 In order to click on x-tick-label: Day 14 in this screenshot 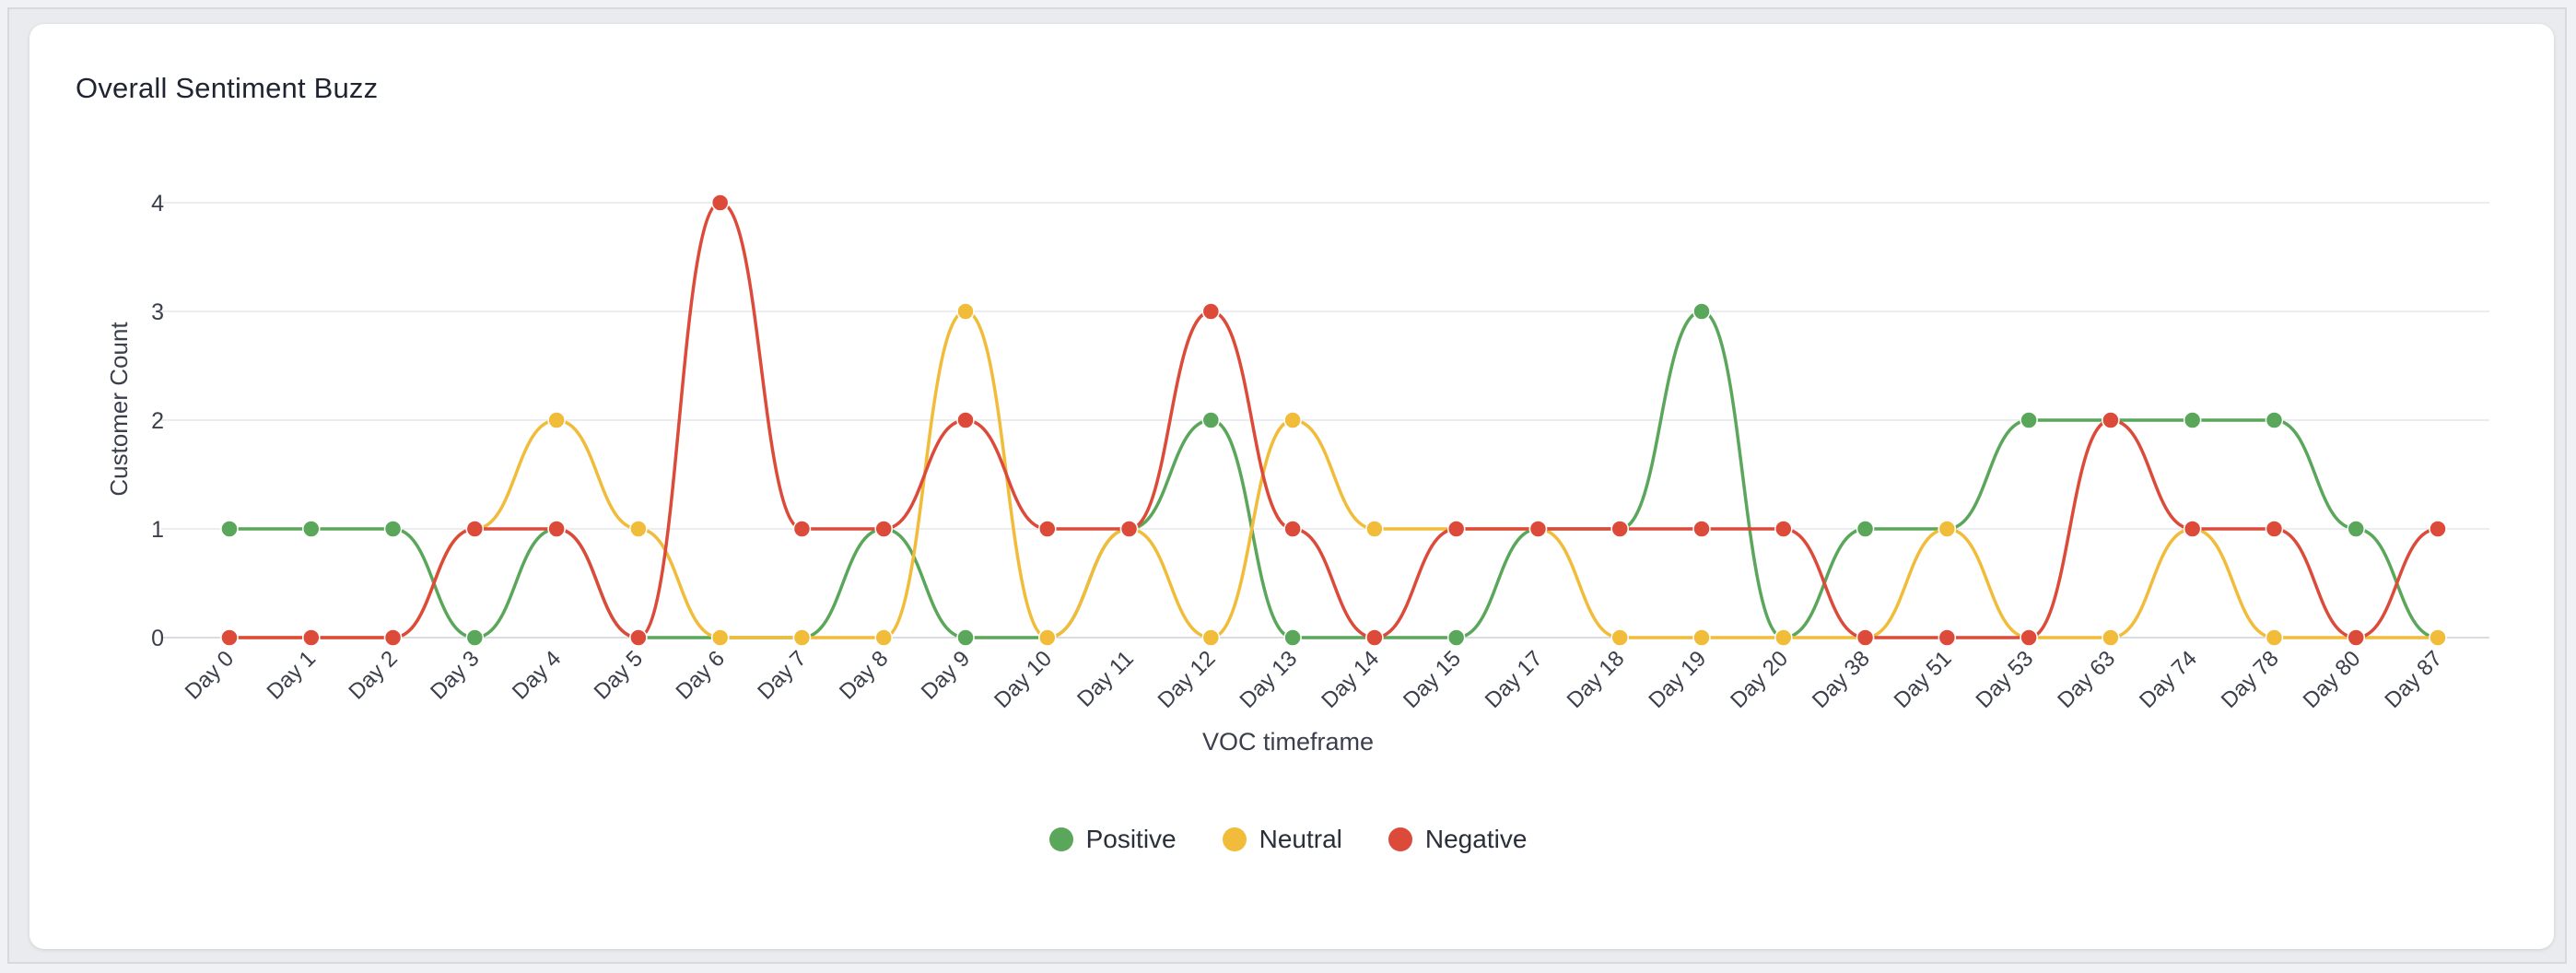, I will do `click(1350, 679)`.